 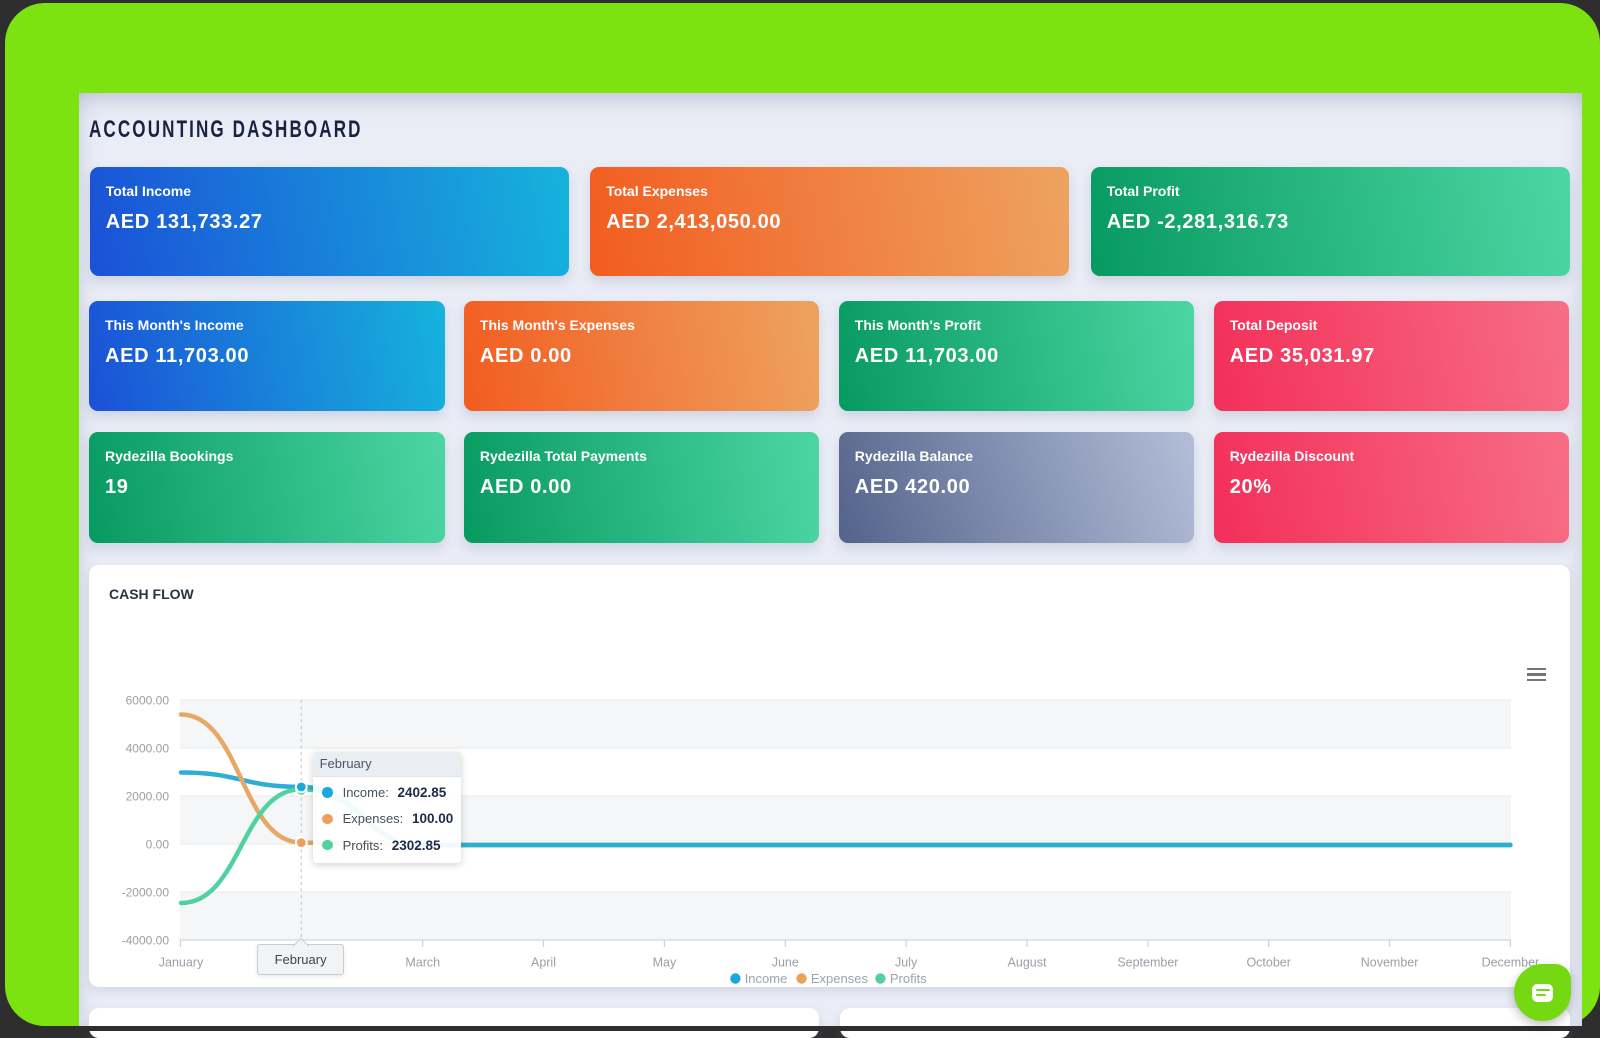 What do you see at coordinates (840, 978) in the screenshot?
I see `svg-text: Expenses` at bounding box center [840, 978].